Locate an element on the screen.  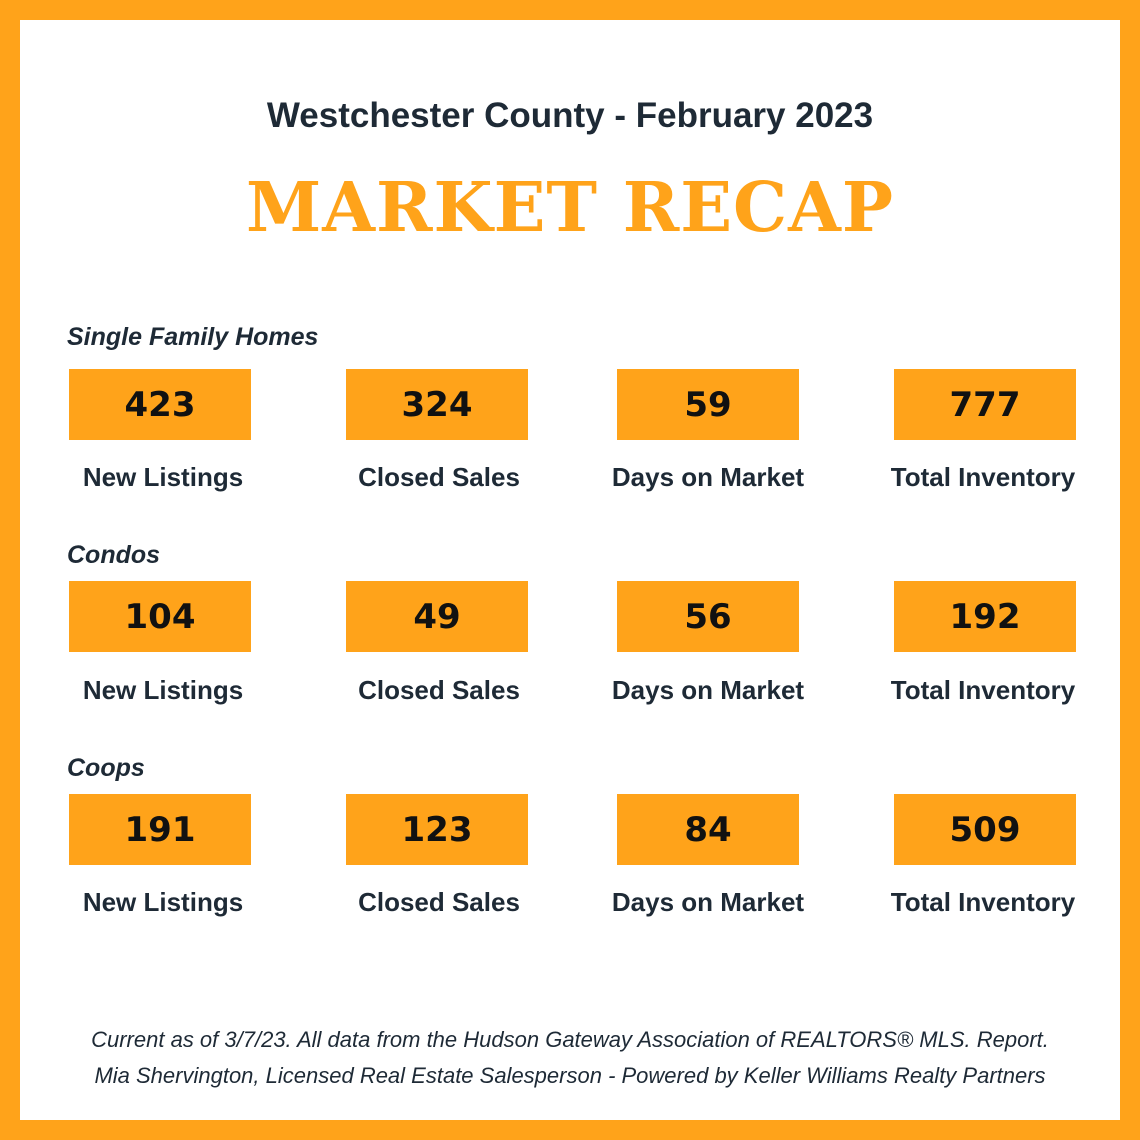
stat-label-condos-closed-sales: Closed Sales is located at coordinates (439, 690).